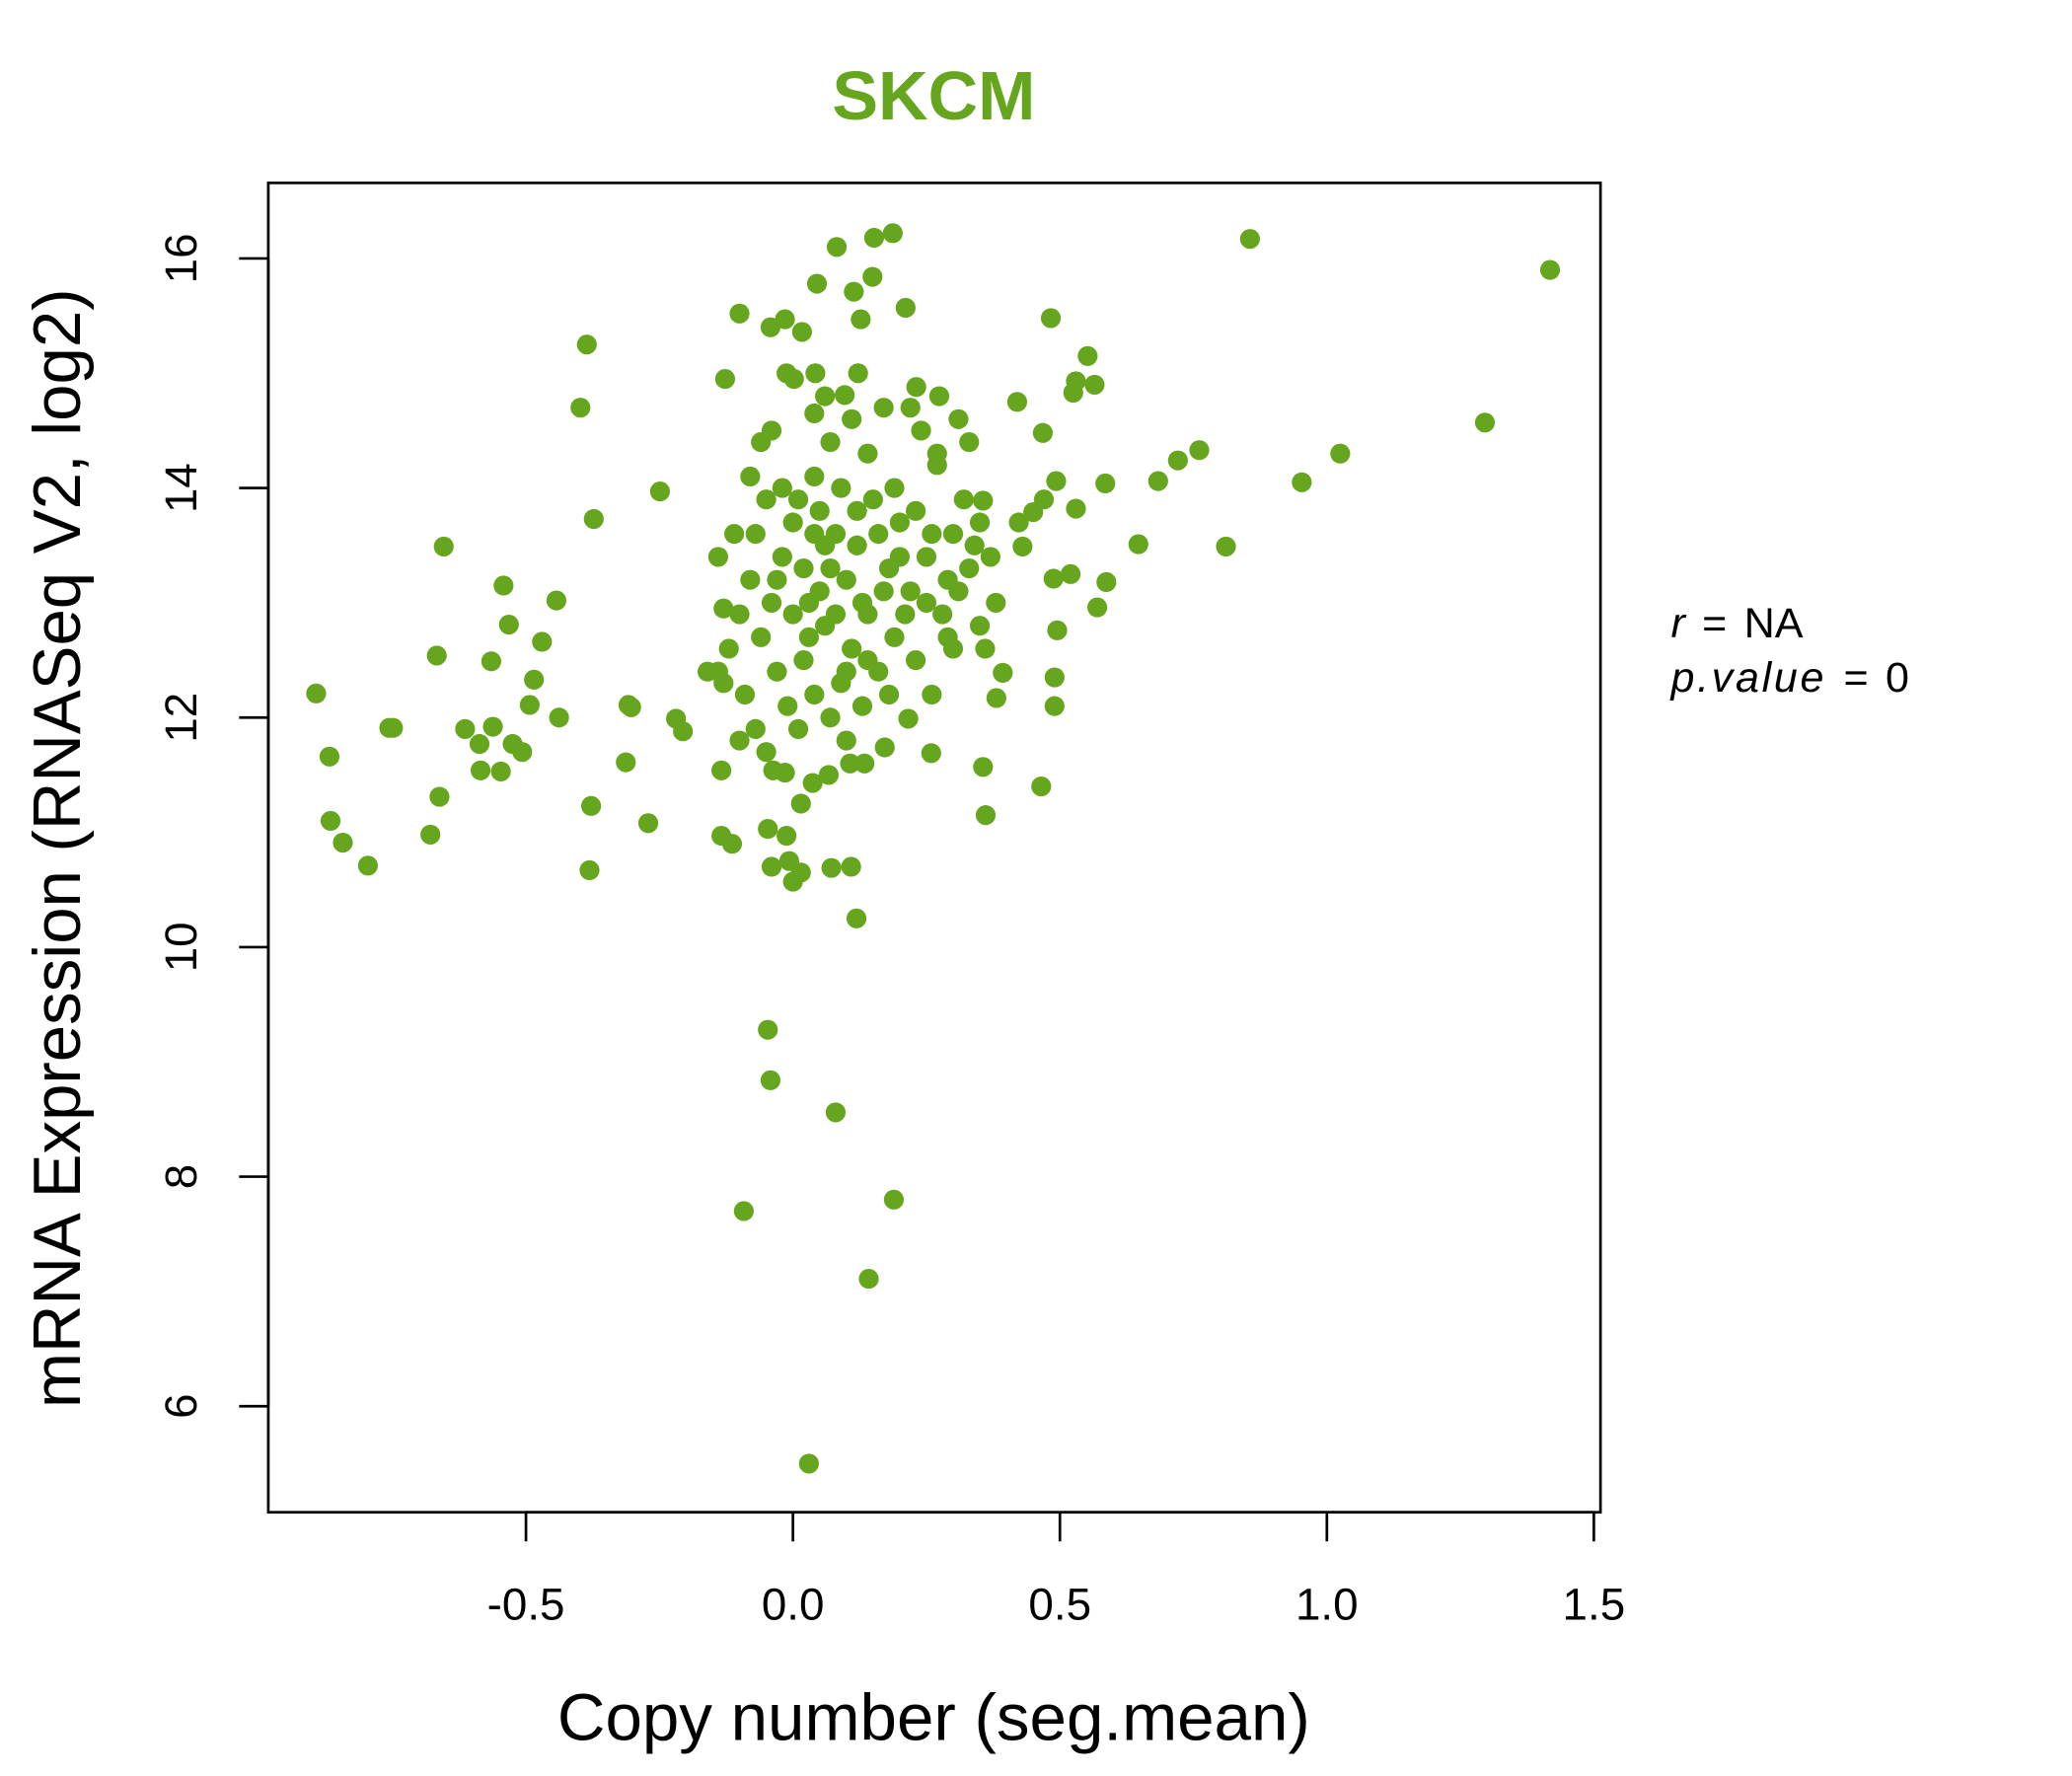  I want to click on y-tick-label: 6, so click(181, 1407).